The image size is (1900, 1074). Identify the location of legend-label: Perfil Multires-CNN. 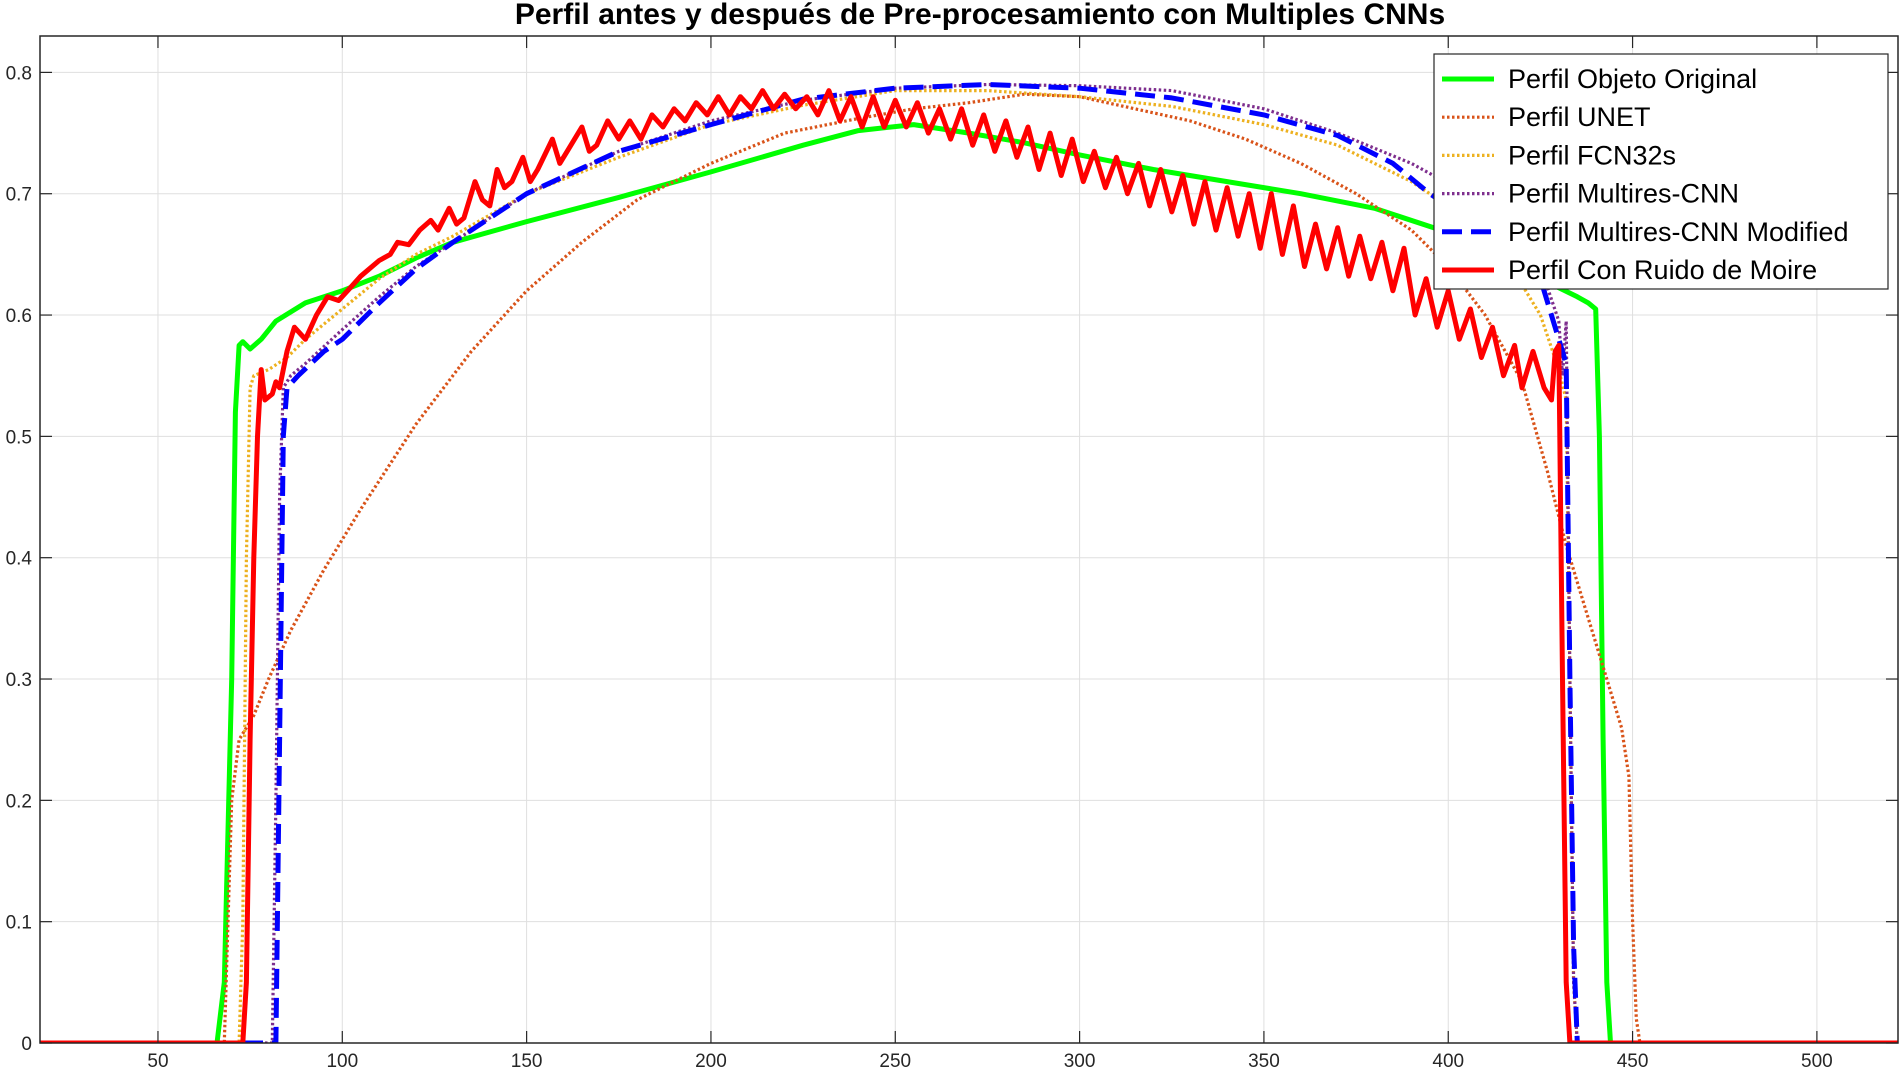
(1623, 194).